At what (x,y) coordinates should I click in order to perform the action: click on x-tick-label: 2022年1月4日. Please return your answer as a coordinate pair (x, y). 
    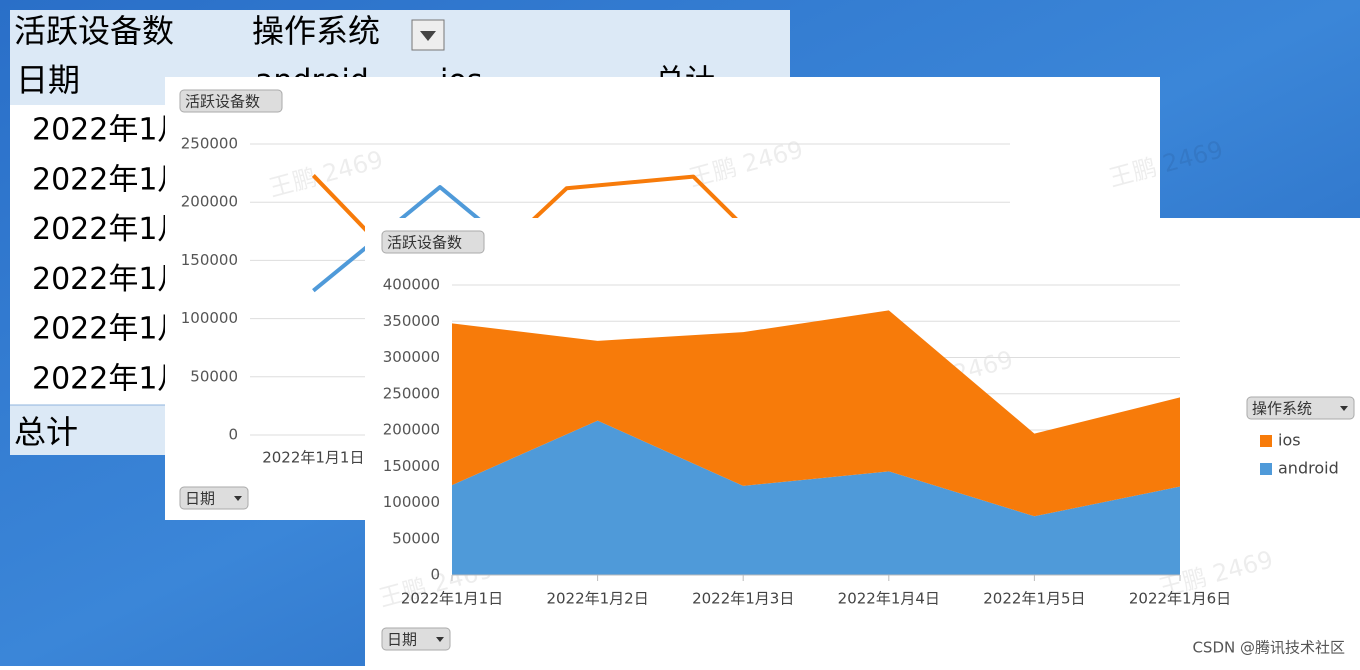
    Looking at the image, I should click on (889, 599).